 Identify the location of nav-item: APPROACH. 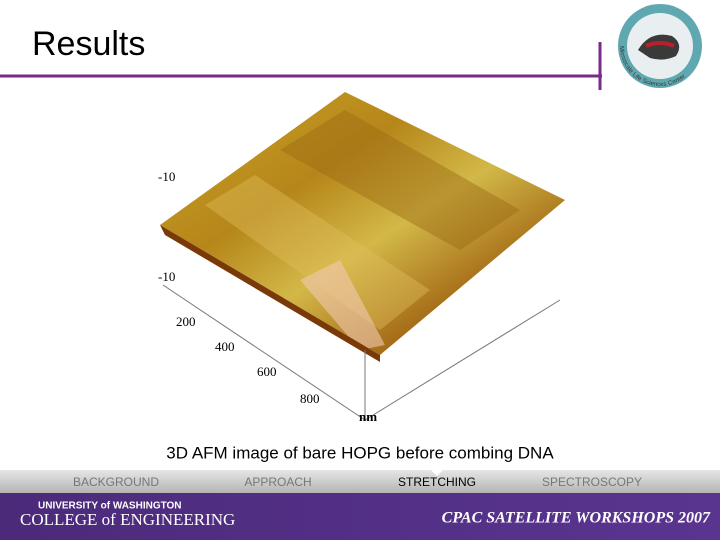
(277, 482).